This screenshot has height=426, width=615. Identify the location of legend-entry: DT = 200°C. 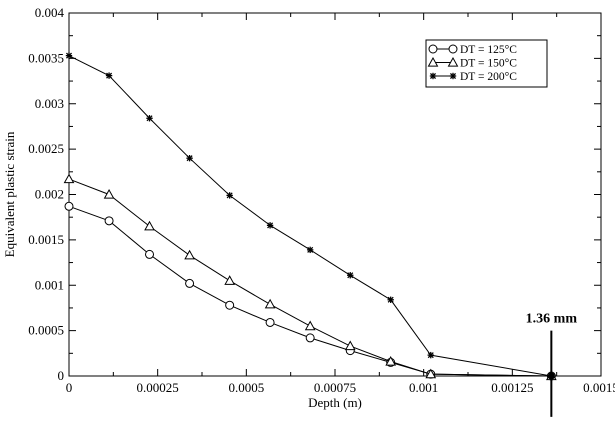
(473, 77).